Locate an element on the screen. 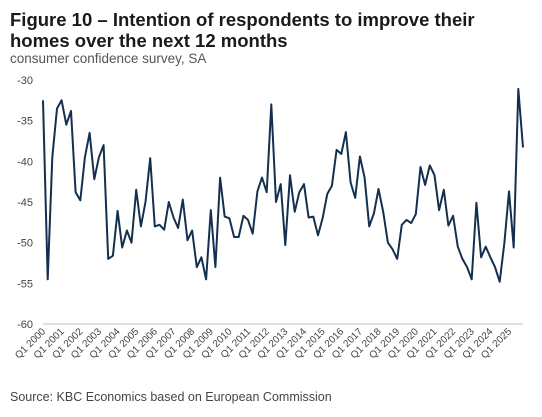 This screenshot has width=542, height=417. y-tick-label: -30 is located at coordinates (25, 81).